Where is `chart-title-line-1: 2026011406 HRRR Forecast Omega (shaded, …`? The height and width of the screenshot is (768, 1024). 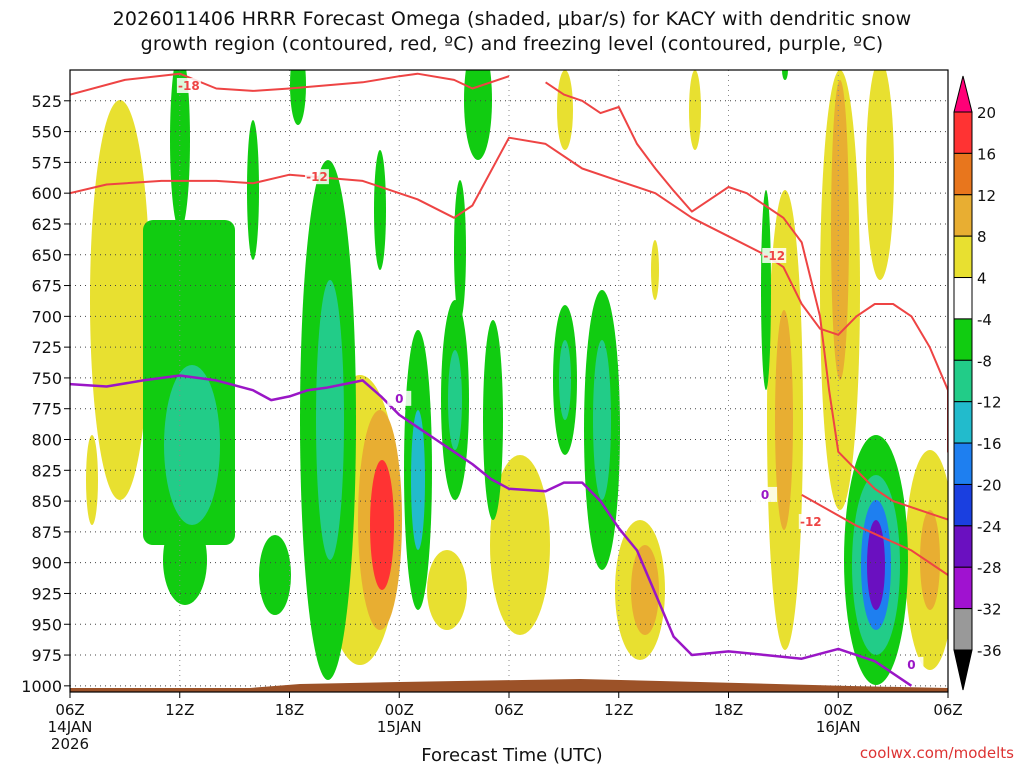 chart-title-line-1: 2026011406 HRRR Forecast Omega (shaded, … is located at coordinates (512, 19).